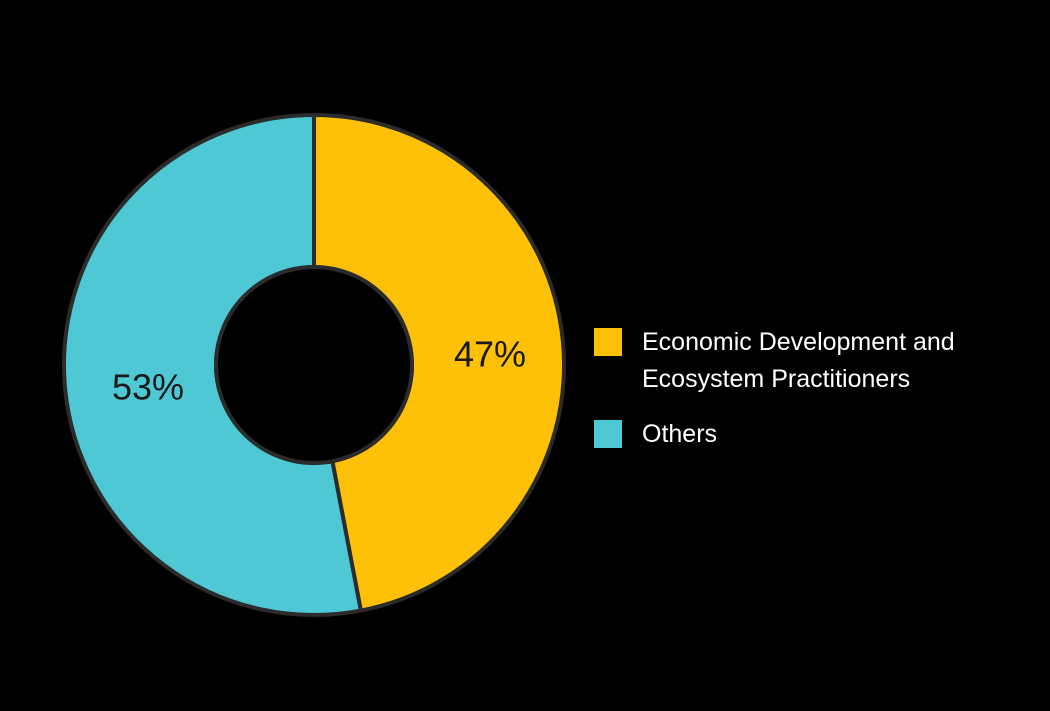  Describe the element at coordinates (490, 354) in the screenshot. I see `slice-label-economic-development: 47%` at that location.